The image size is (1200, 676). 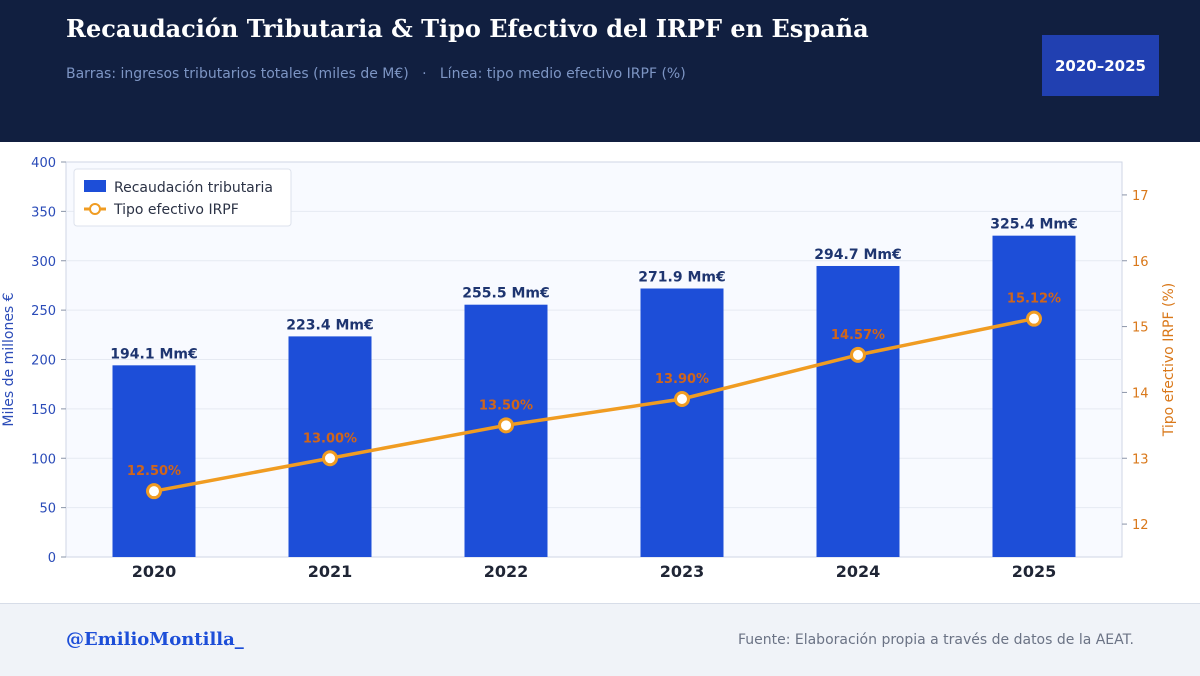 I want to click on left-axis-tick-label: 0, so click(x=52, y=558).